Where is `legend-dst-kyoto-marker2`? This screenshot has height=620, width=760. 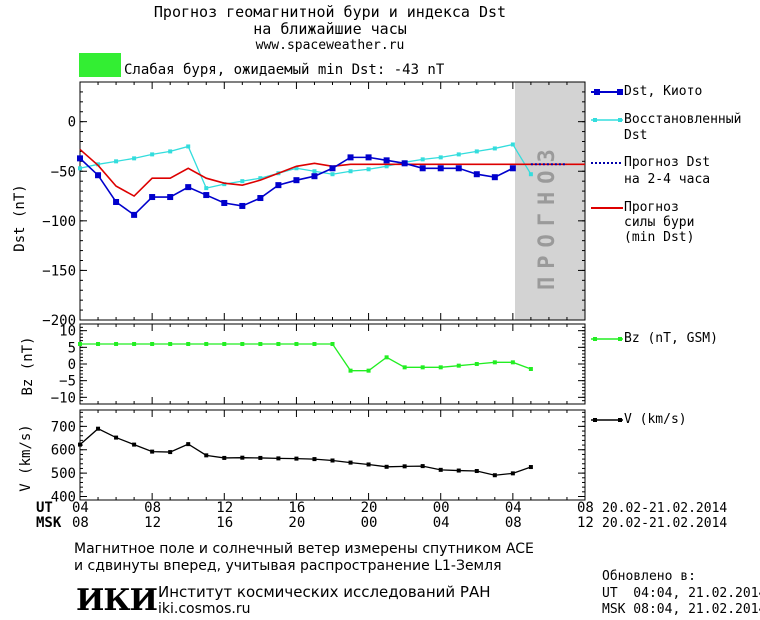
legend-dst-kyoto-marker2 is located at coordinates (620, 92).